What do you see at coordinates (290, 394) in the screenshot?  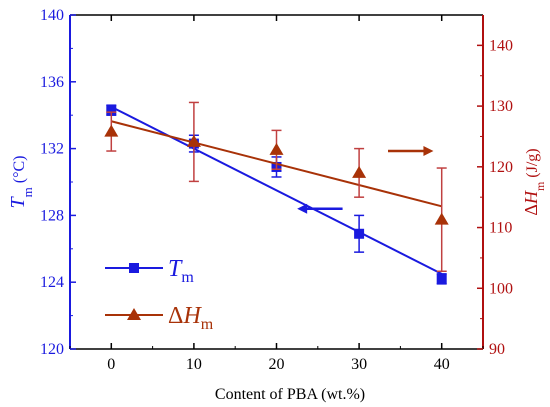 I see `x-axis-title: Content of PBA (wt.%)` at bounding box center [290, 394].